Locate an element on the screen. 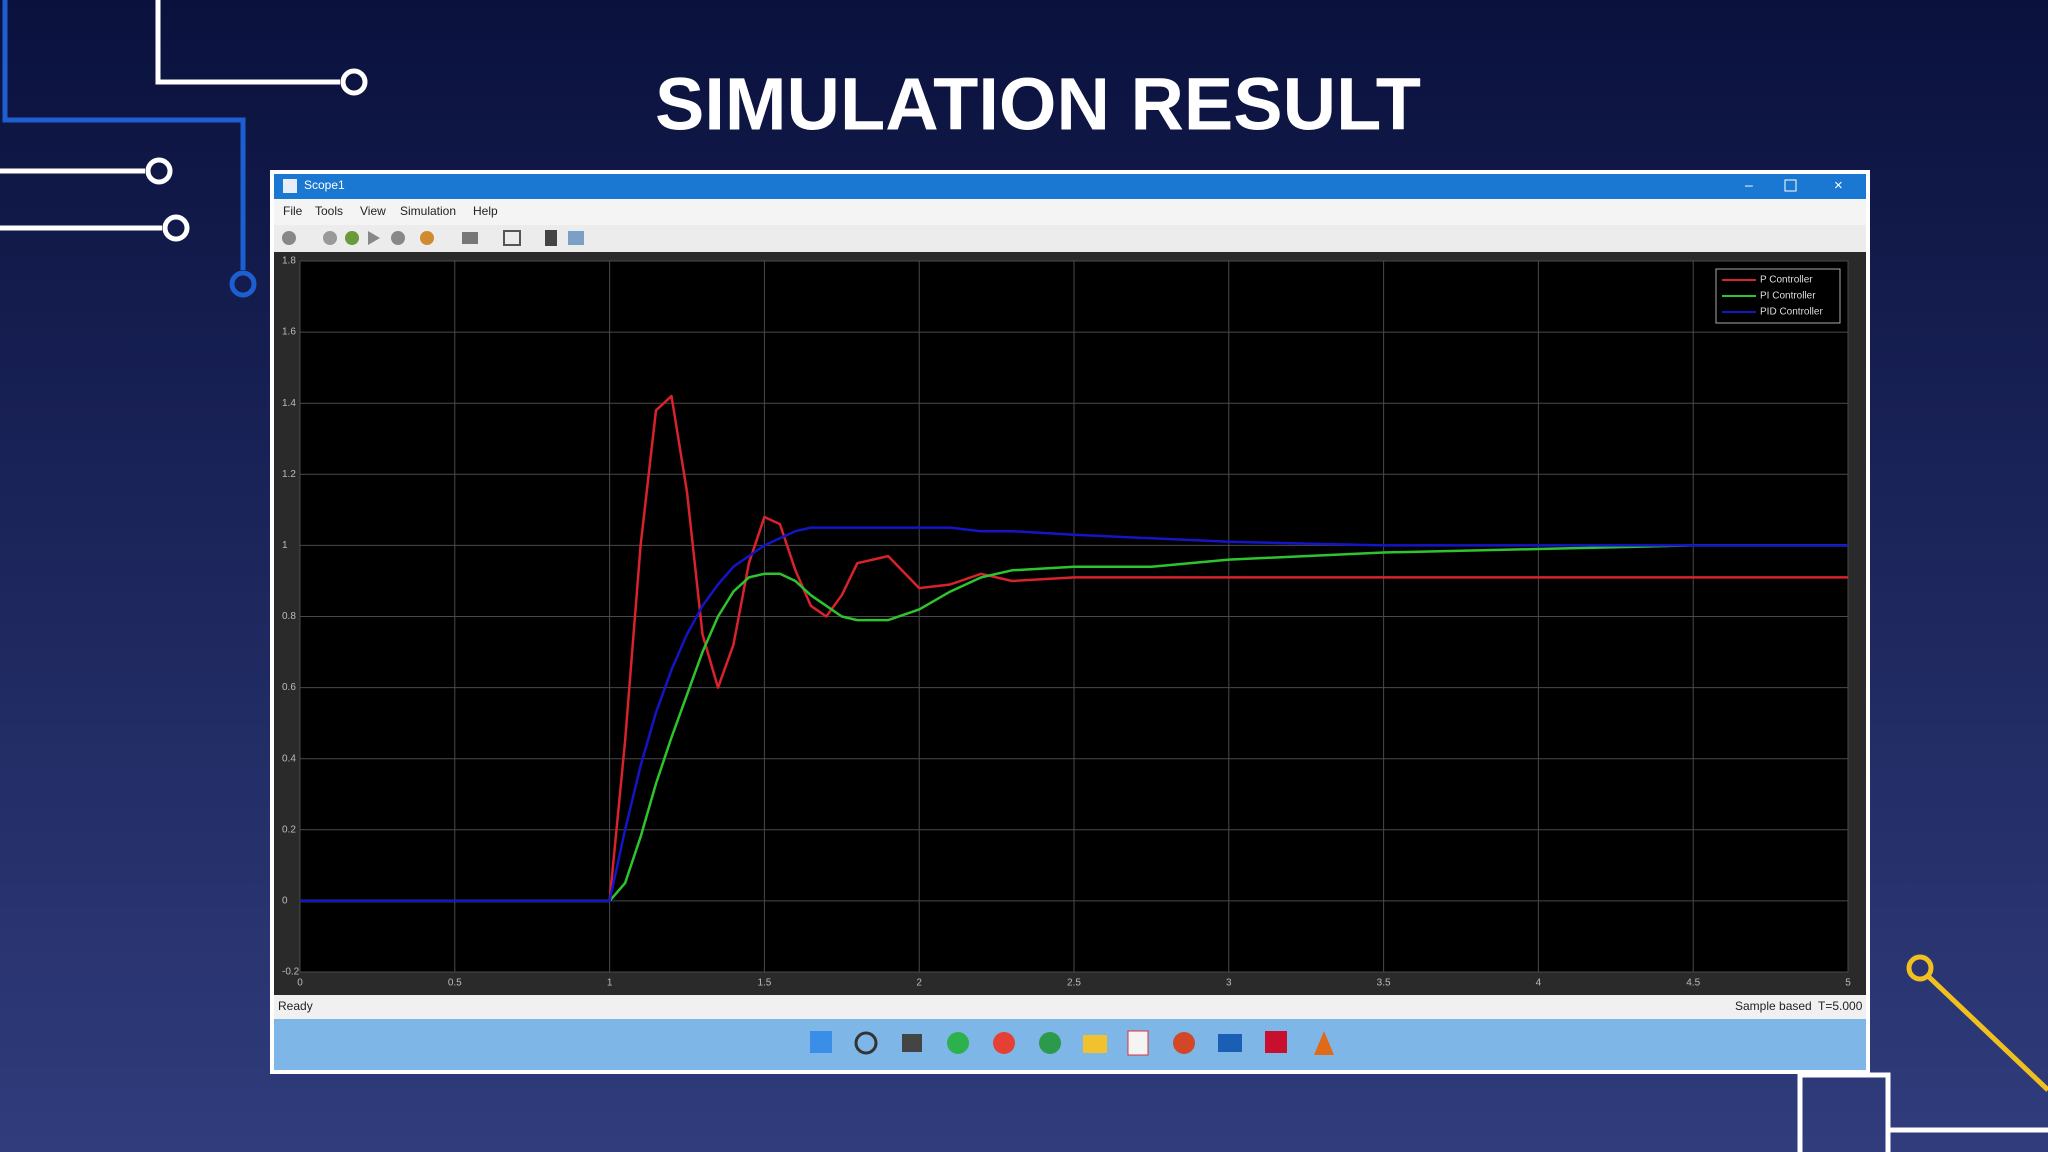 Image resolution: width=2048 pixels, height=1152 pixels. legend-box is located at coordinates (1778, 296).